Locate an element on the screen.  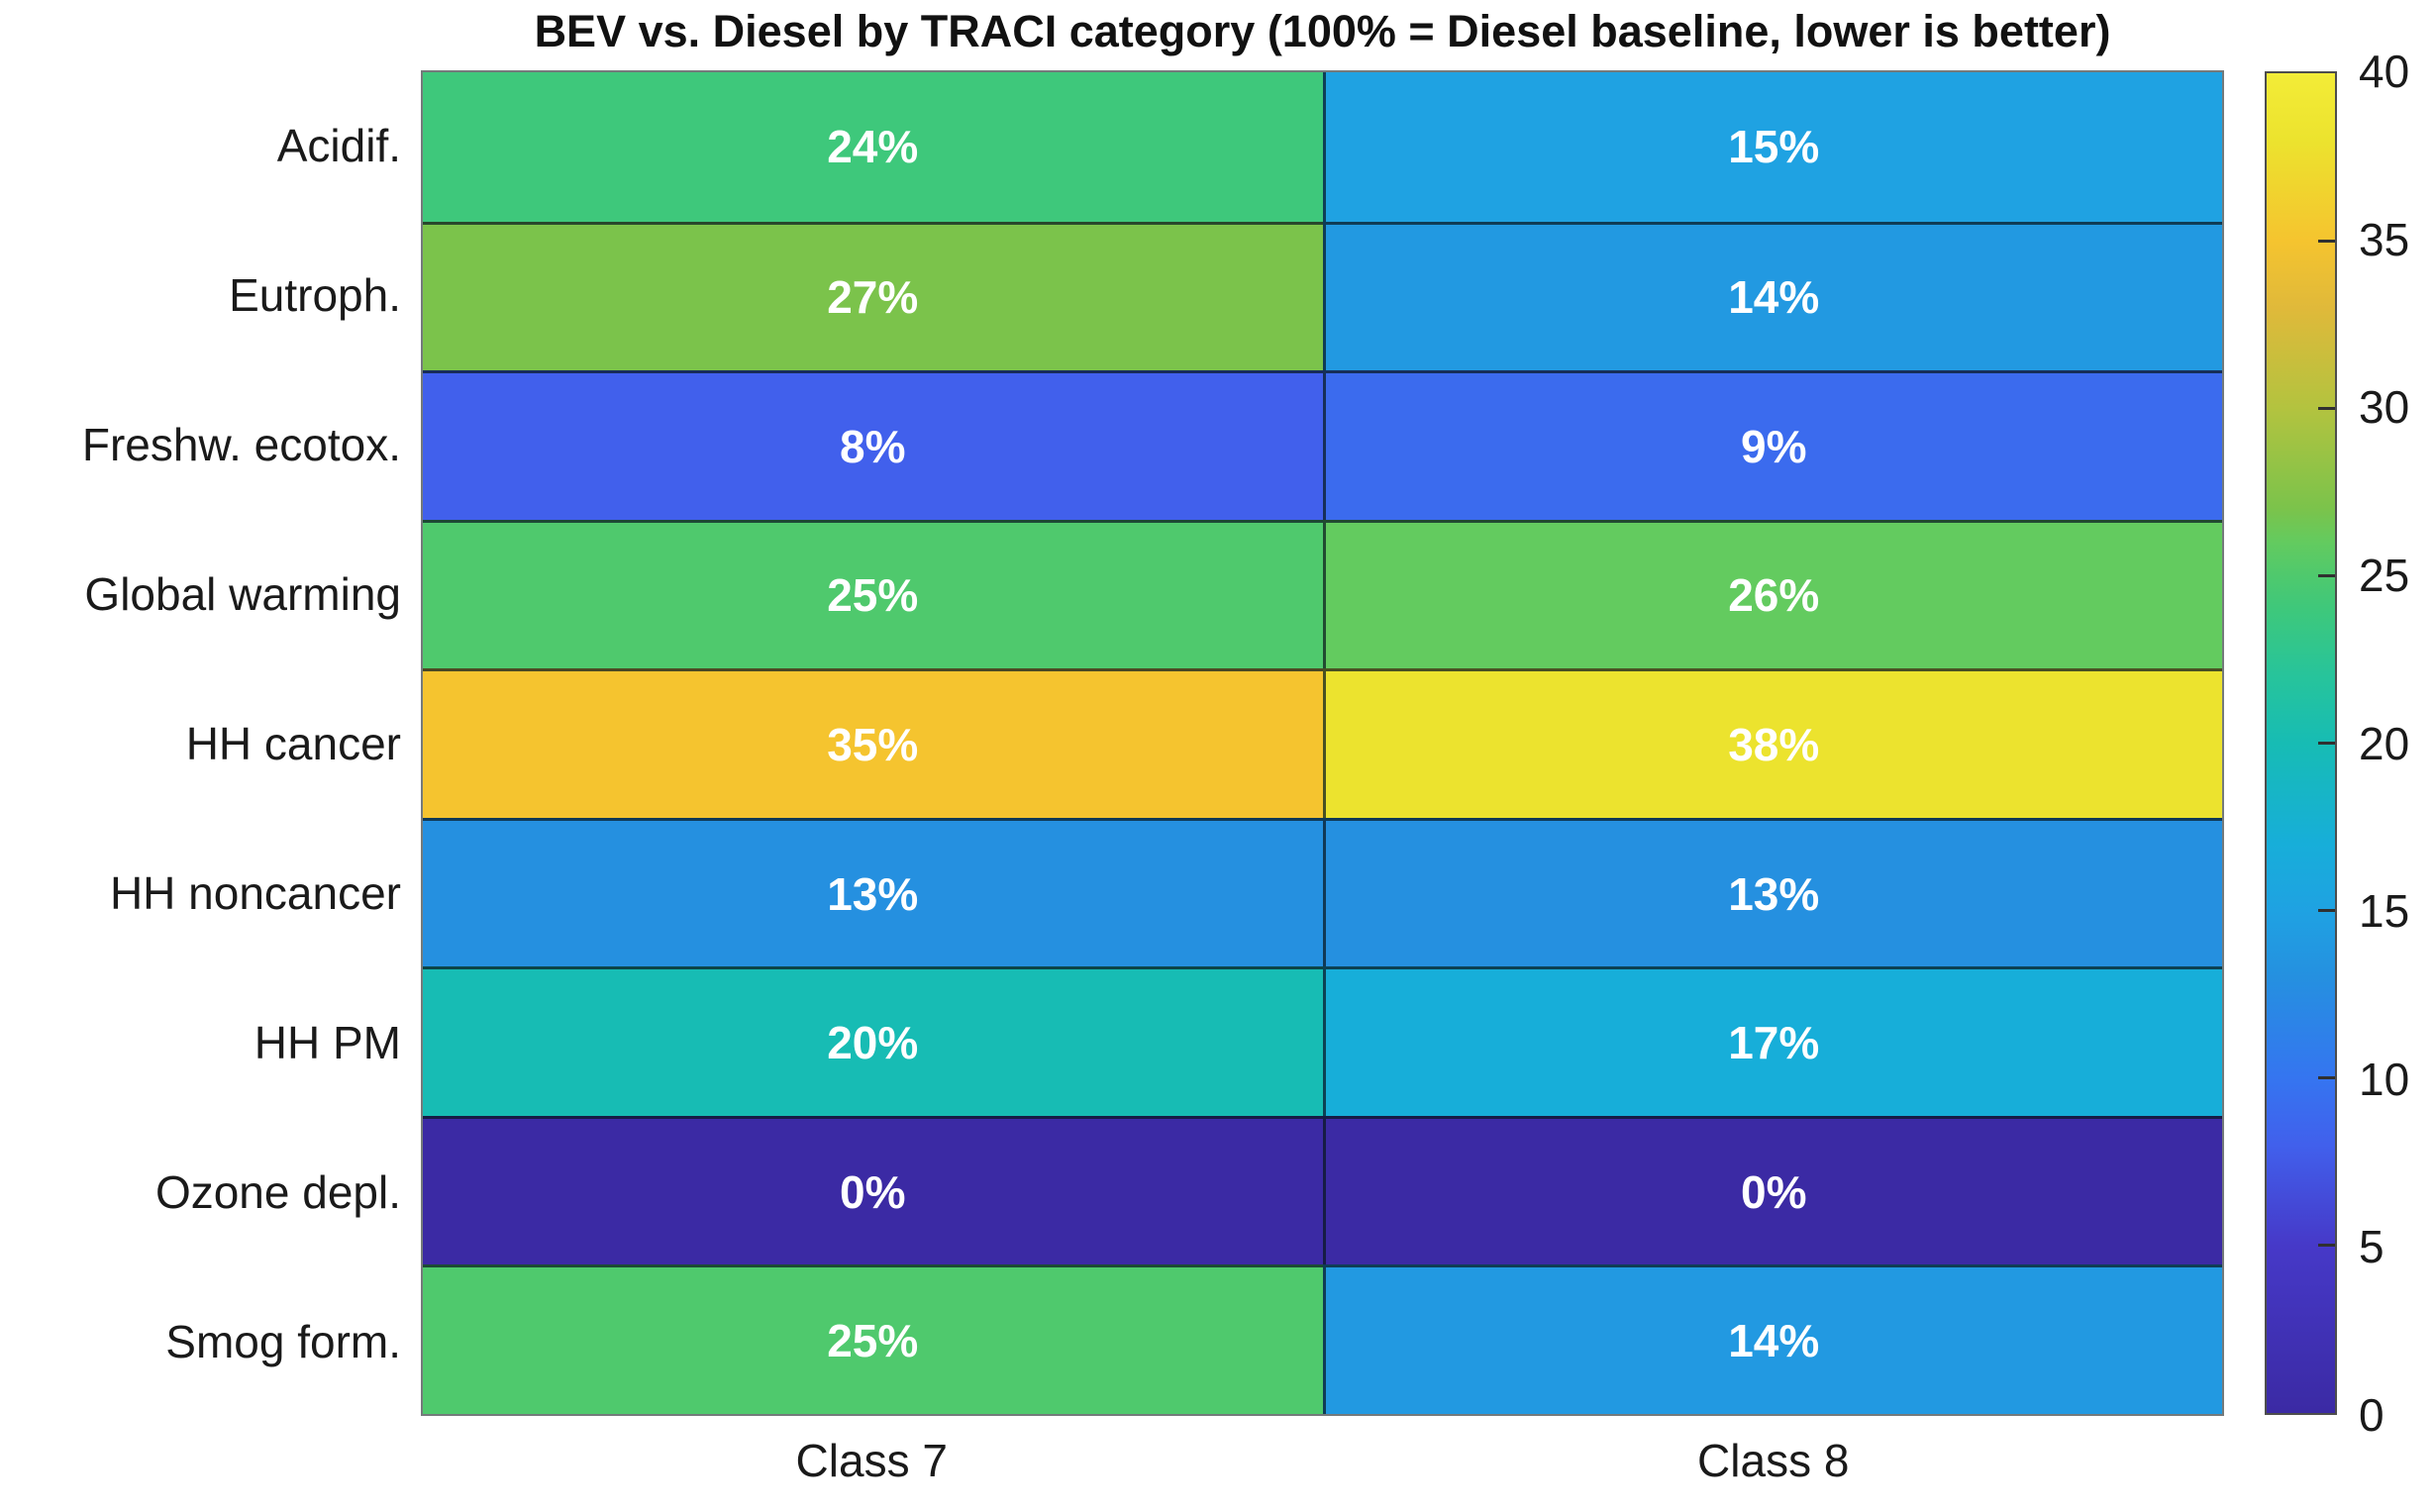
heatmap-cell: 17% is located at coordinates (1772, 1041).